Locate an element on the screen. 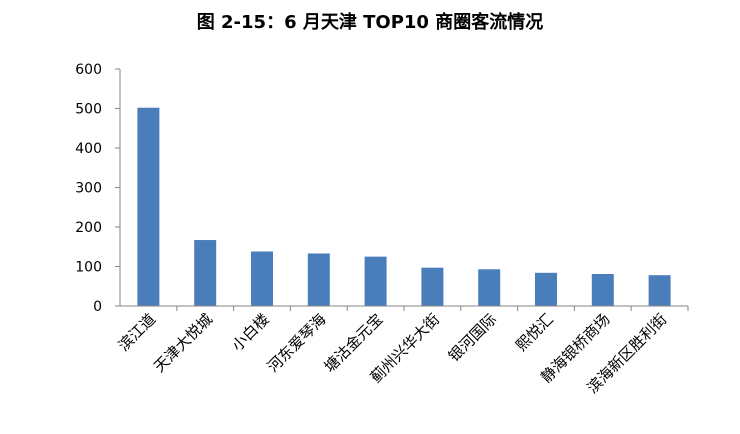 Image resolution: width=740 pixels, height=434 pixels. x-category-label: 小白楼 is located at coordinates (250, 332).